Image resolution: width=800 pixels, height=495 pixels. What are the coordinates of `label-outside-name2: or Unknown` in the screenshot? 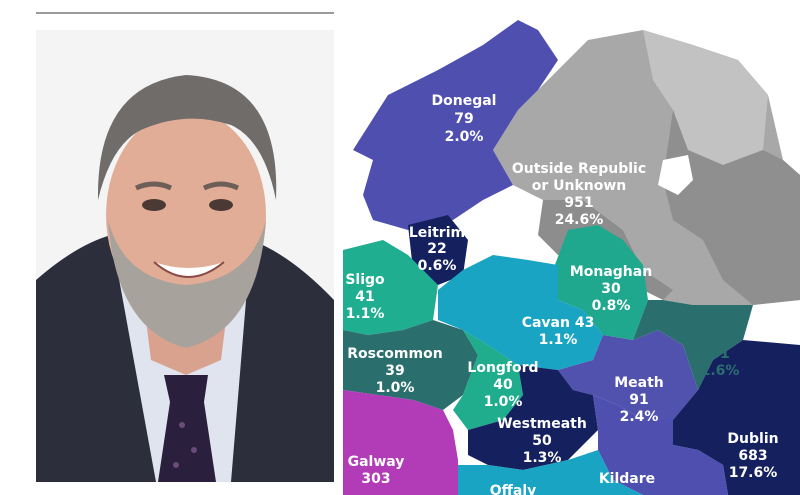 It's located at (579, 186).